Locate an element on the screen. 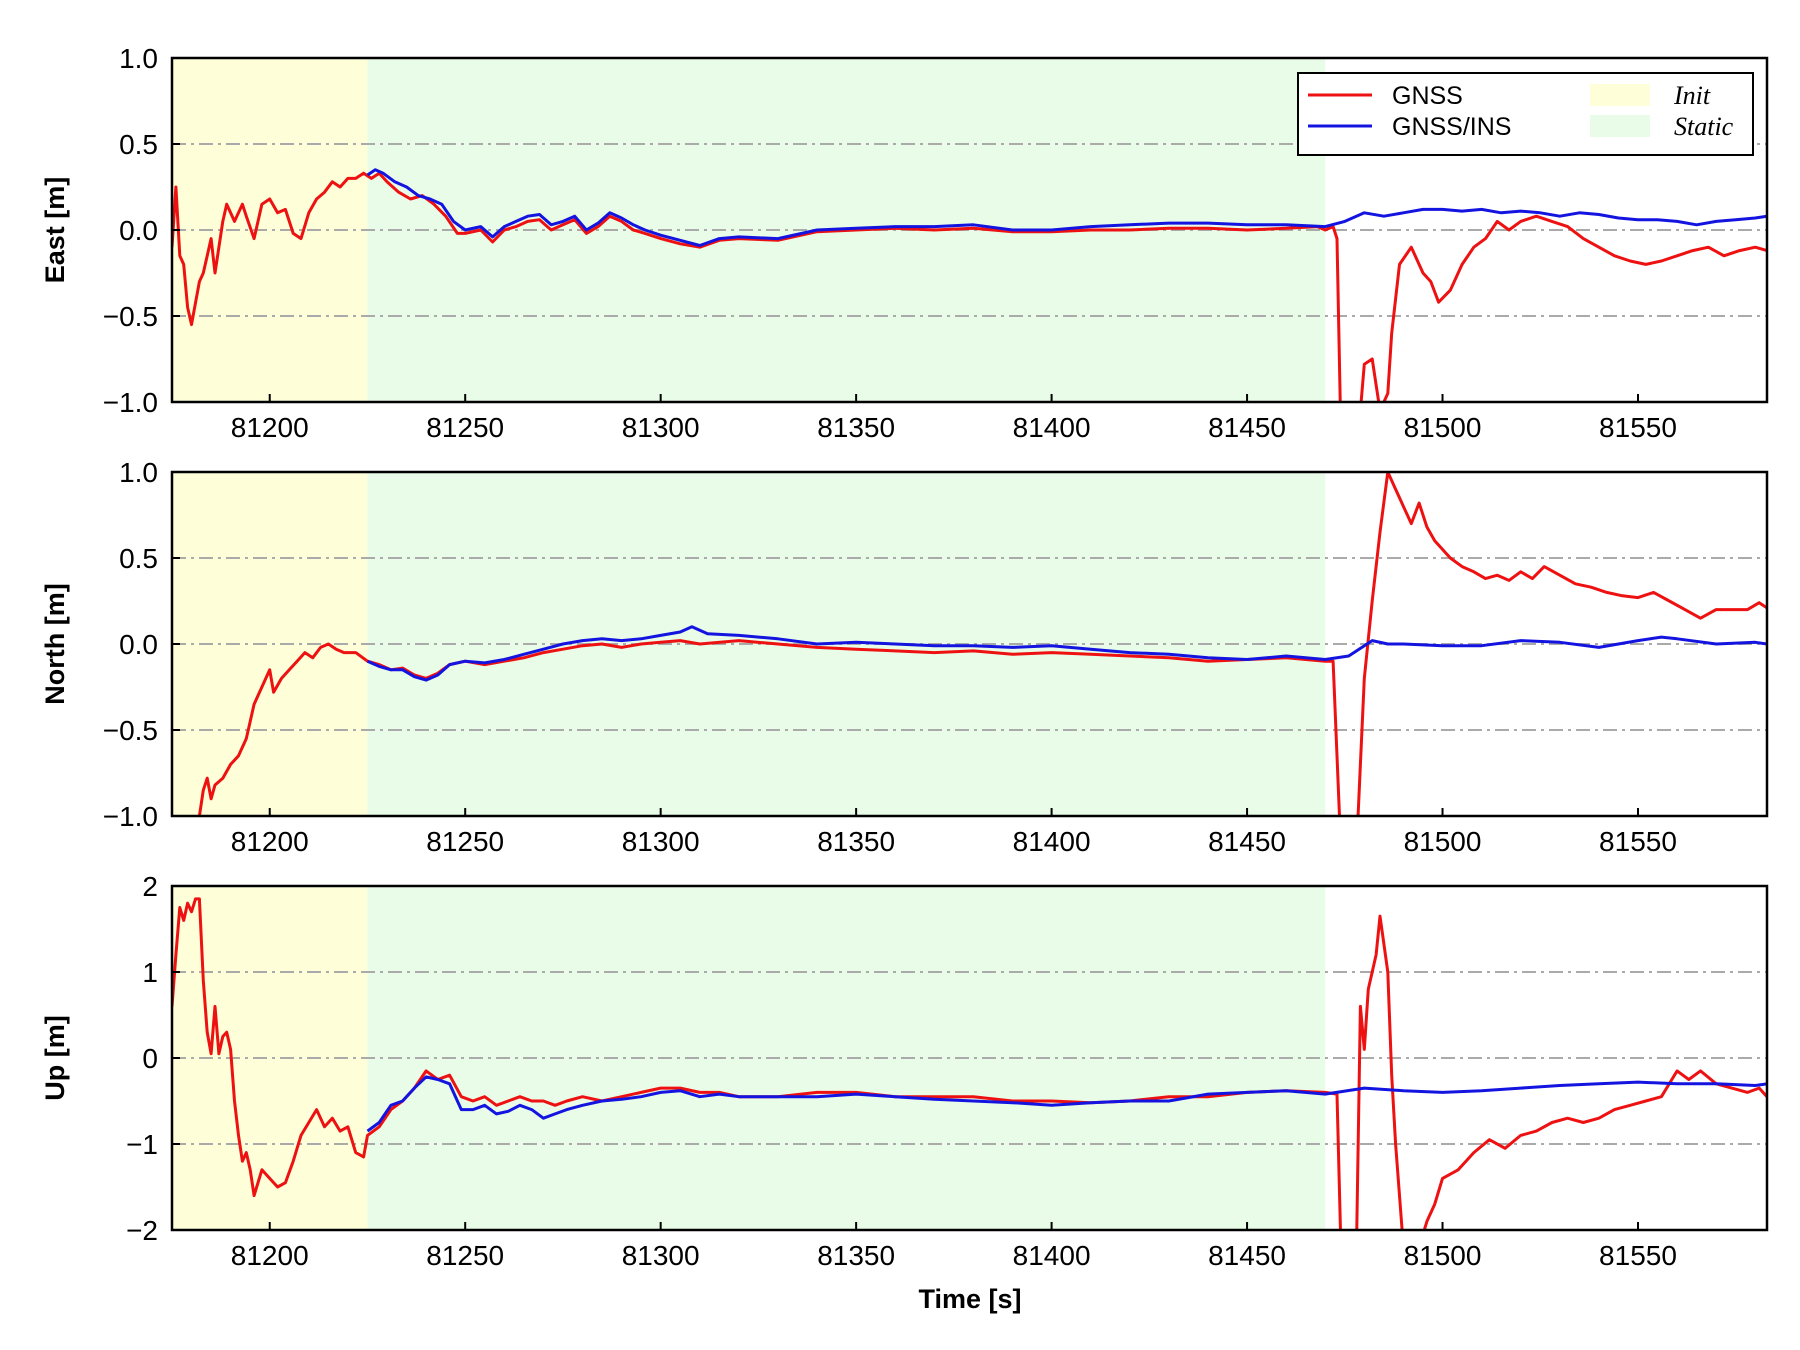  x-axis-label: Time [s] is located at coordinates (969, 1299).